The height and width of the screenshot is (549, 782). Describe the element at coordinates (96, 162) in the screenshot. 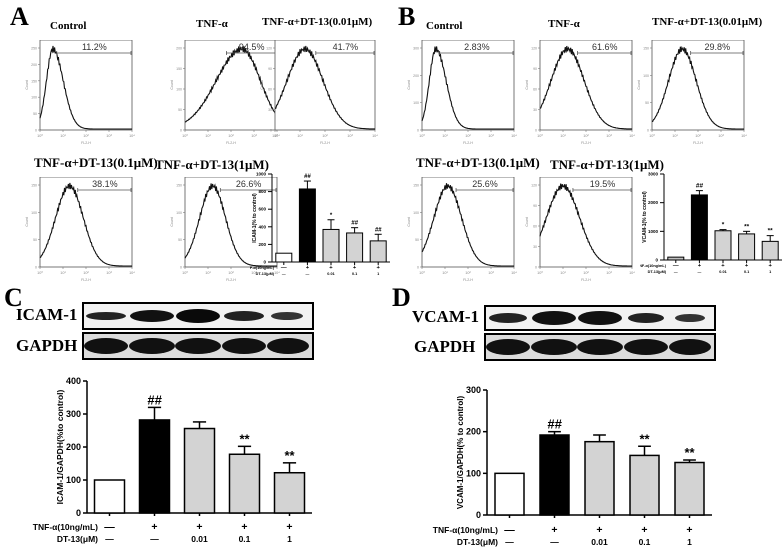

I see `histogram-title: TNF-α+DT-13(0.1μM)` at that location.